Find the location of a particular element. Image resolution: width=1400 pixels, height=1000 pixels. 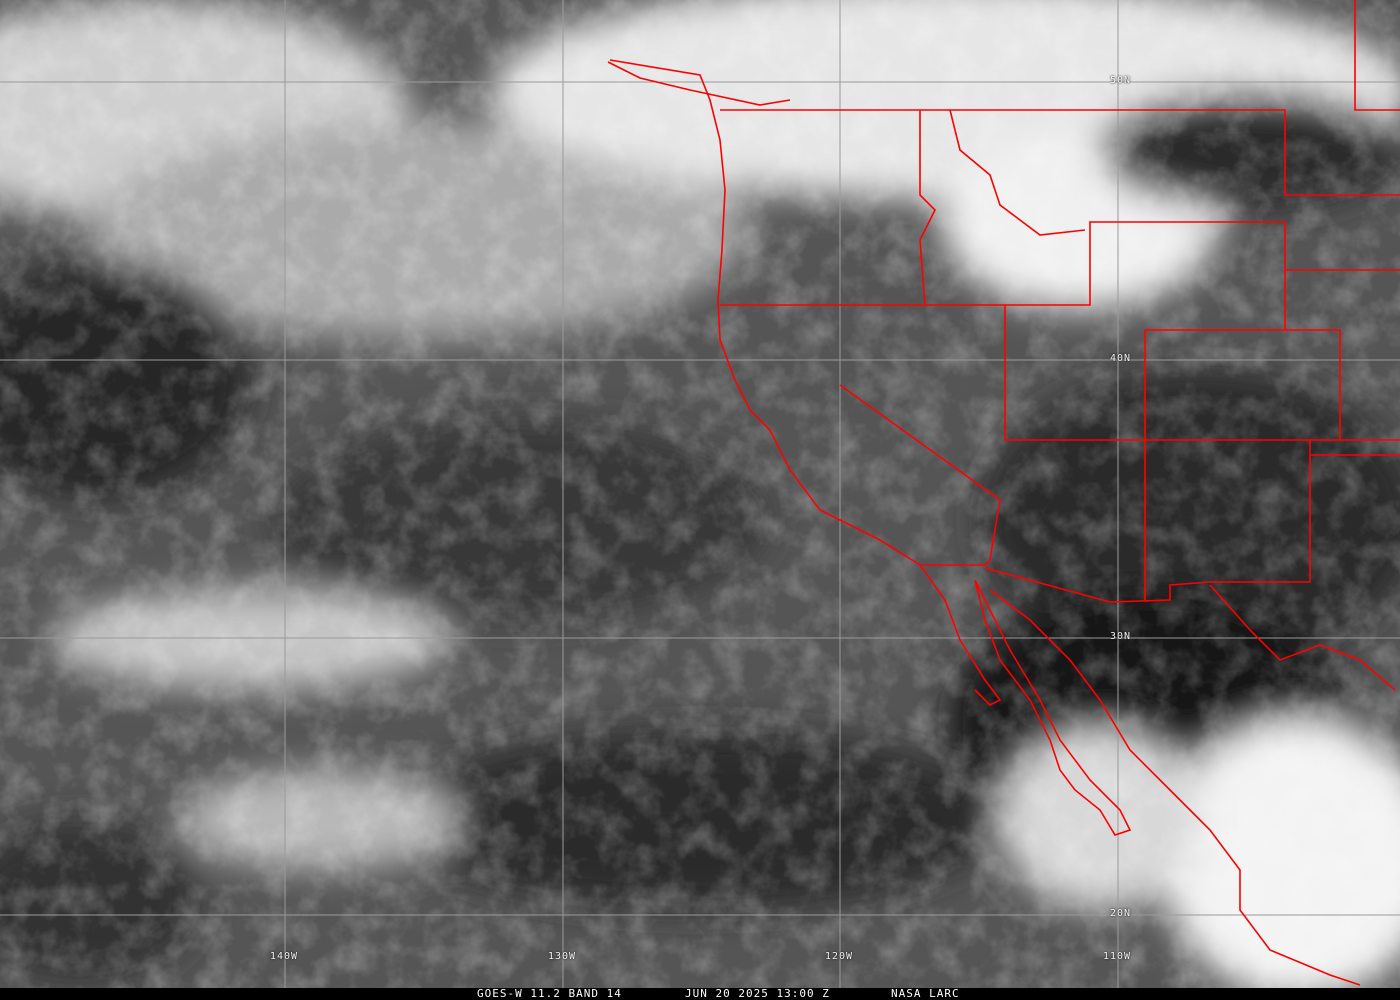

longitude-label-140w: 140W is located at coordinates (284, 956).